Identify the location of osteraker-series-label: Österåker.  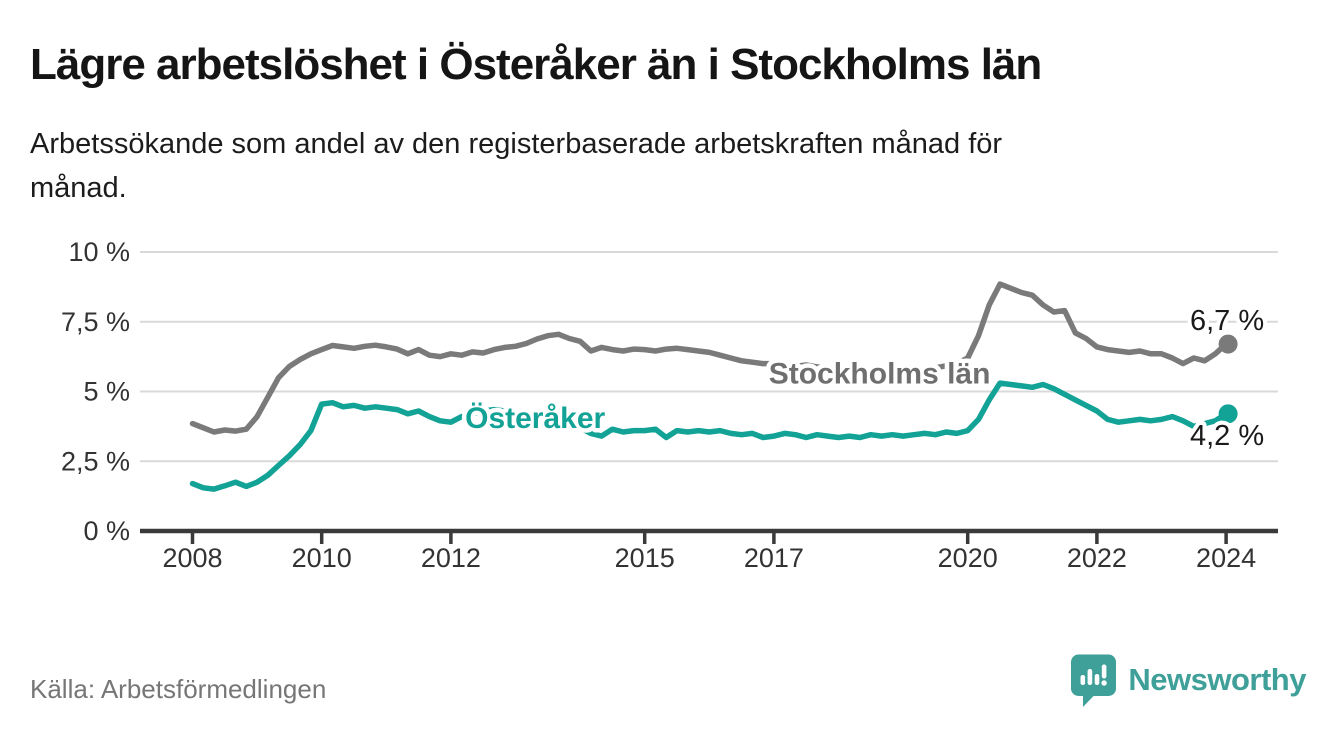
(535, 418).